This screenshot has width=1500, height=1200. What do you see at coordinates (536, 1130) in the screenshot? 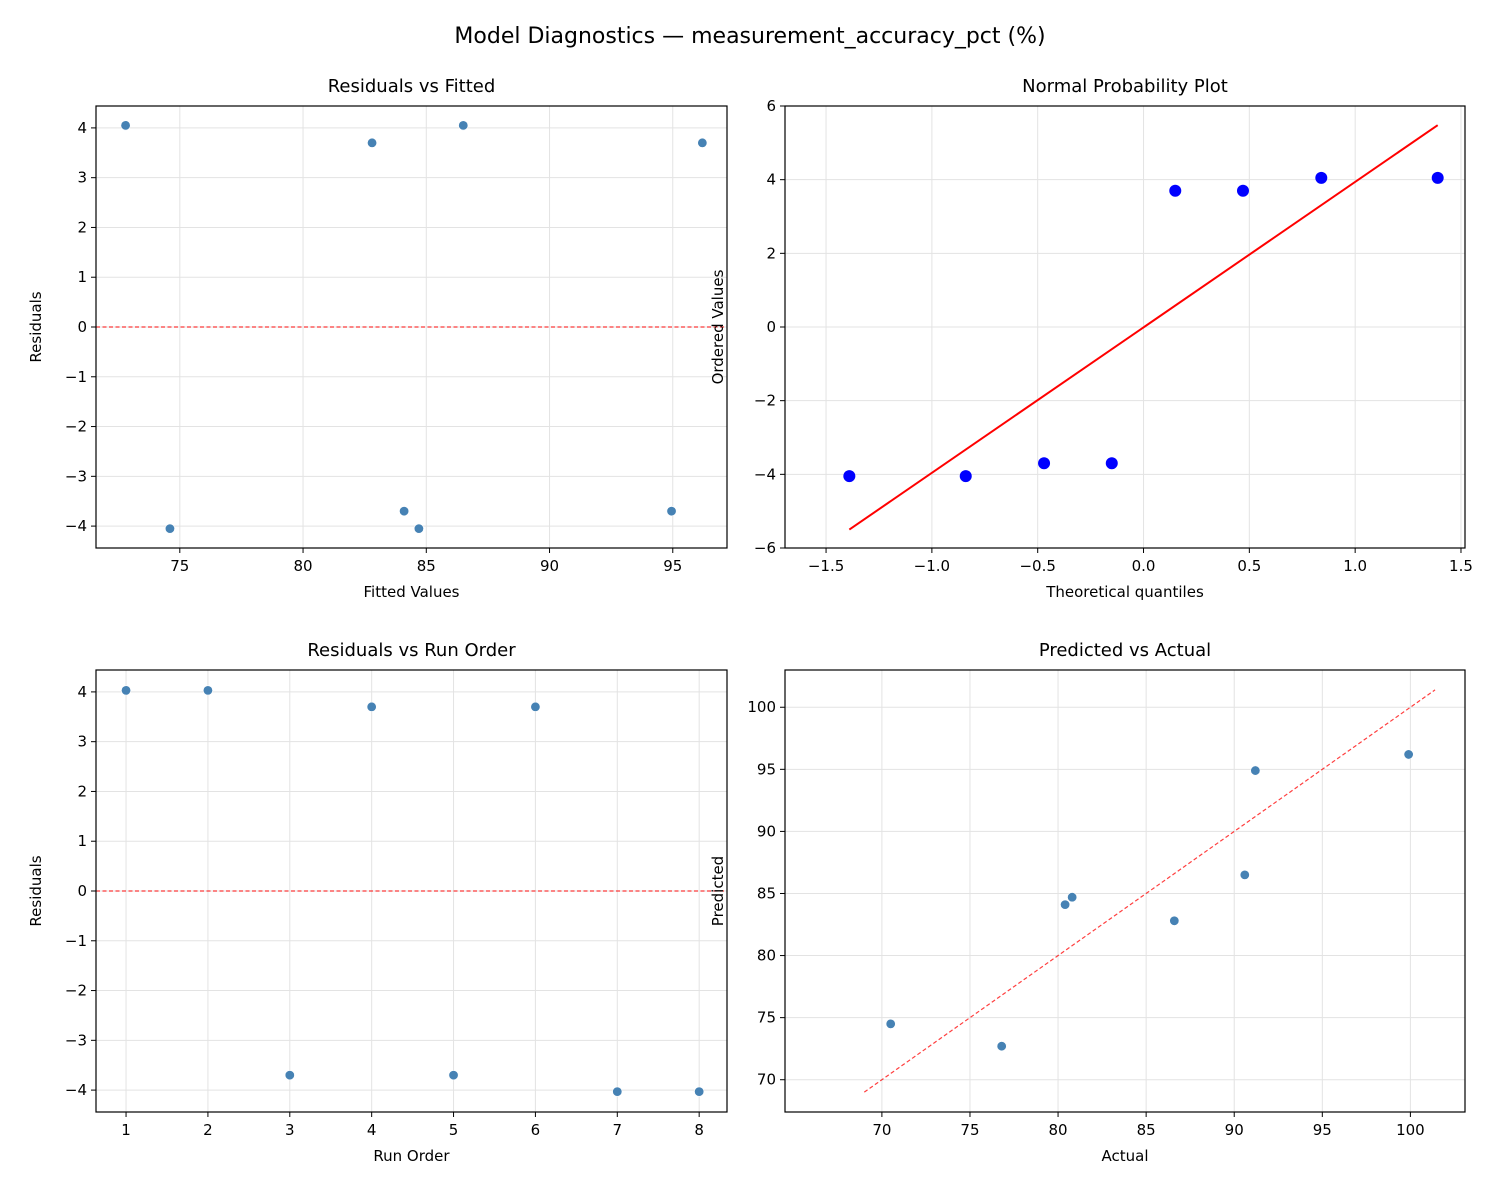
I see `x-tick-label: 6` at bounding box center [536, 1130].